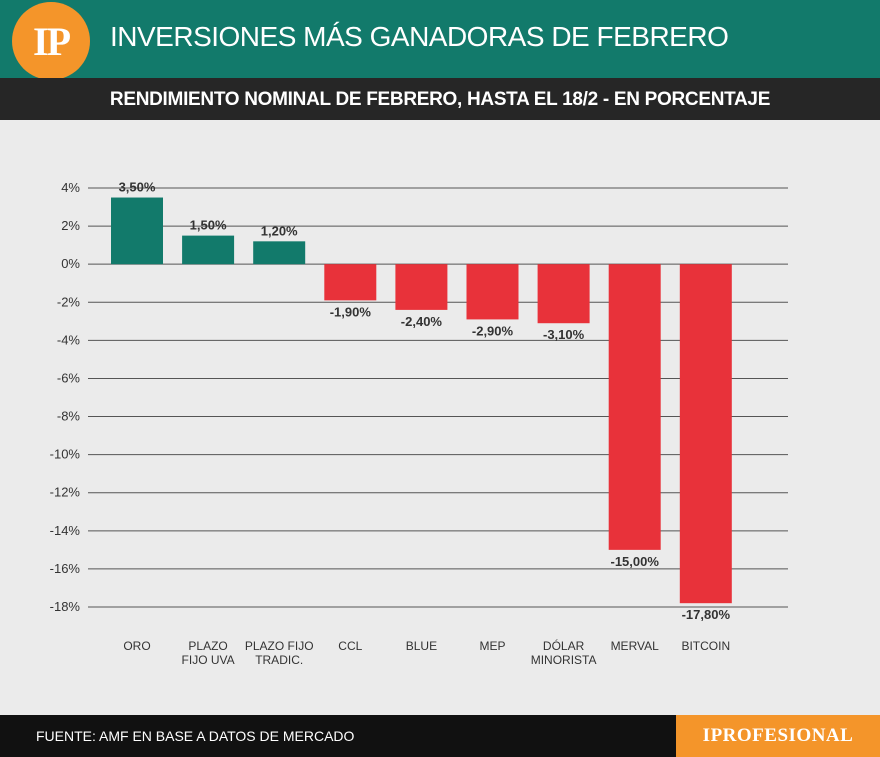 The width and height of the screenshot is (880, 757). What do you see at coordinates (65, 568) in the screenshot?
I see `y-tick-label: -16%` at bounding box center [65, 568].